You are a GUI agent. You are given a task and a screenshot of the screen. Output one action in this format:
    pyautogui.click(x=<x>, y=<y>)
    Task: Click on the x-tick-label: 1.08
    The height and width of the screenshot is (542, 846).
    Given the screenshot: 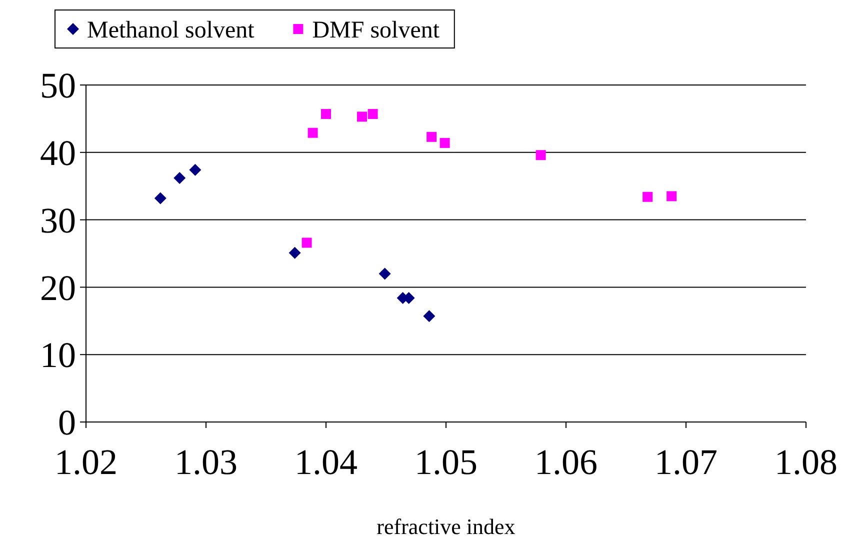 What is the action you would take?
    pyautogui.click(x=806, y=462)
    